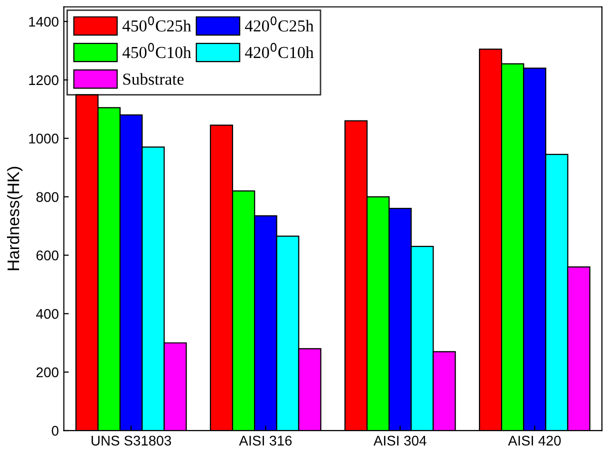  Describe the element at coordinates (43, 21) in the screenshot. I see `y-tick-label: 1400` at that location.